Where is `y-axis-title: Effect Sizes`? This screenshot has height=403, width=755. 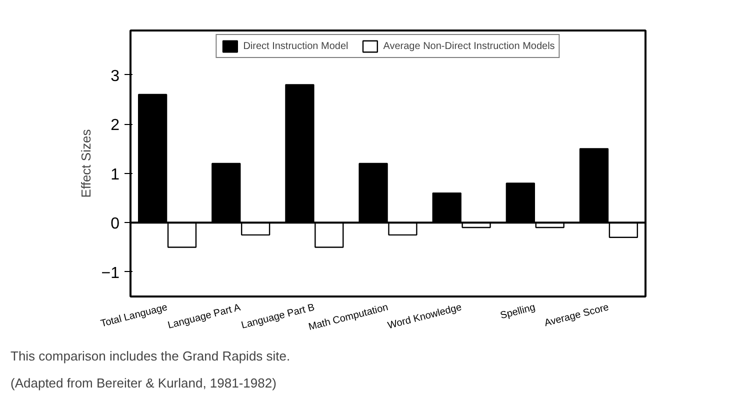
y-axis-title: Effect Sizes is located at coordinates (86, 163).